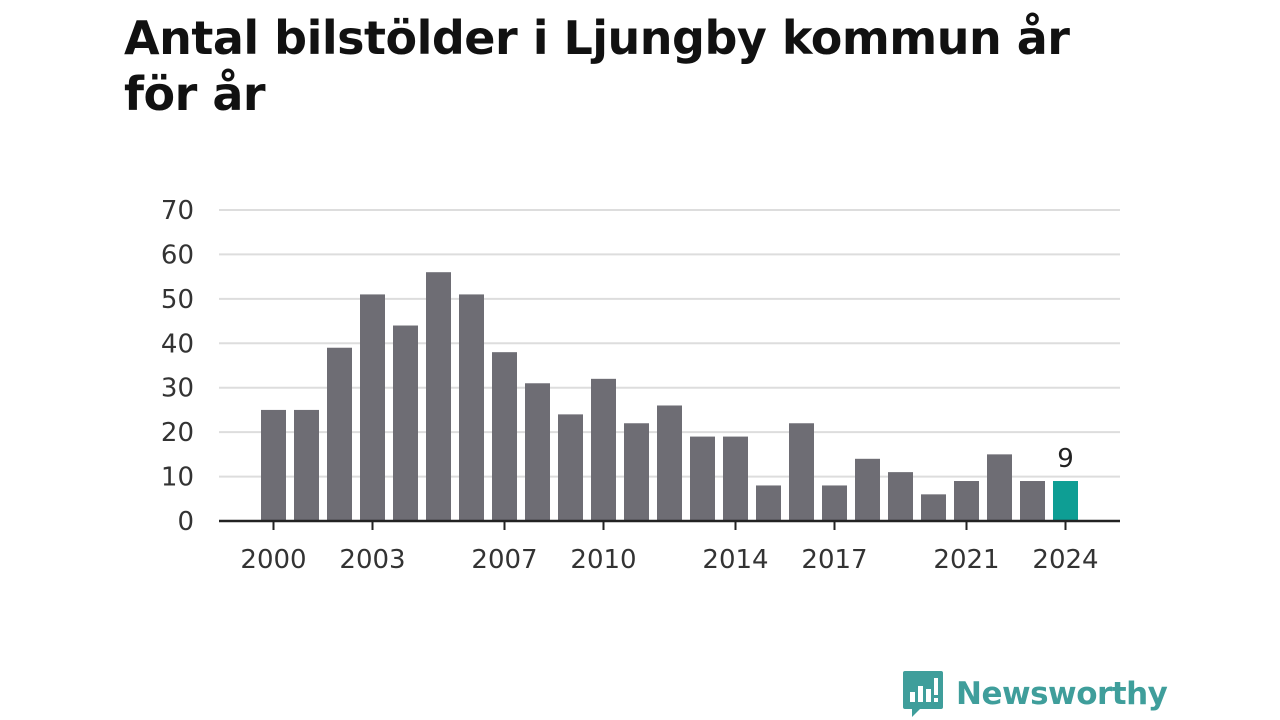 The height and width of the screenshot is (720, 1280). I want to click on y-tick-label: 50, so click(177, 300).